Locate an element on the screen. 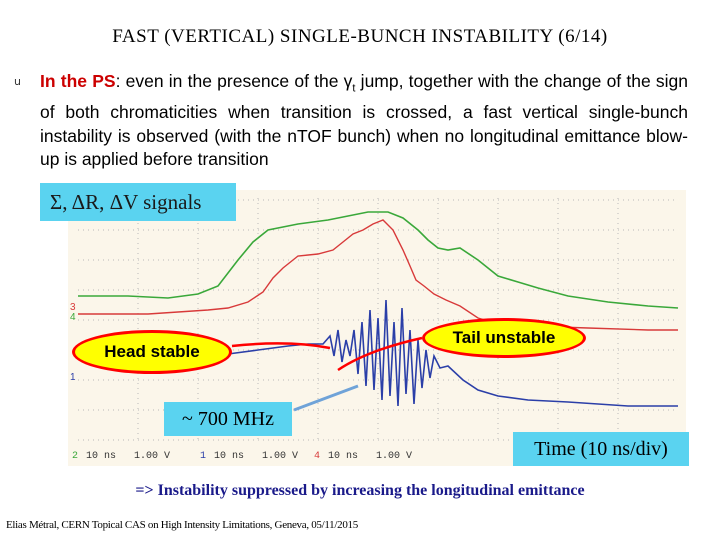  status-ch4-time: 10 ns is located at coordinates (343, 456).